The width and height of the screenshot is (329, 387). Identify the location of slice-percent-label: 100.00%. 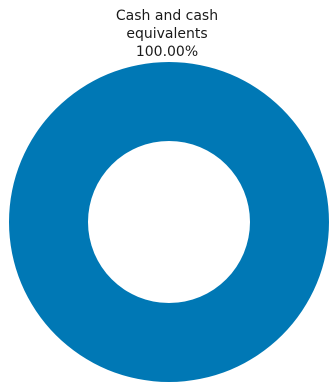
(167, 52).